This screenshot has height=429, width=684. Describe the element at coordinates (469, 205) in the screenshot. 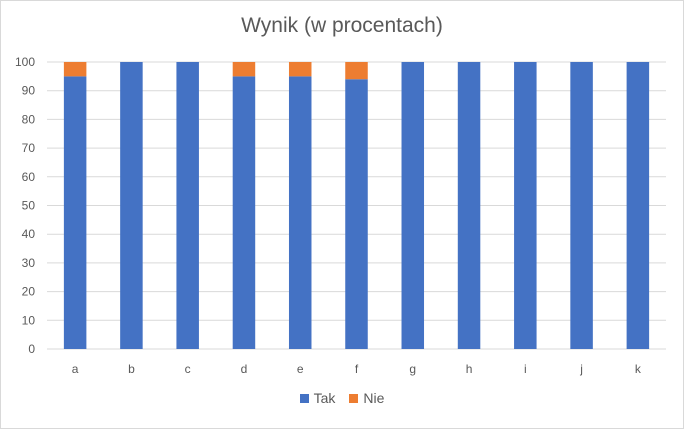

I see `bar-tak-h` at that location.